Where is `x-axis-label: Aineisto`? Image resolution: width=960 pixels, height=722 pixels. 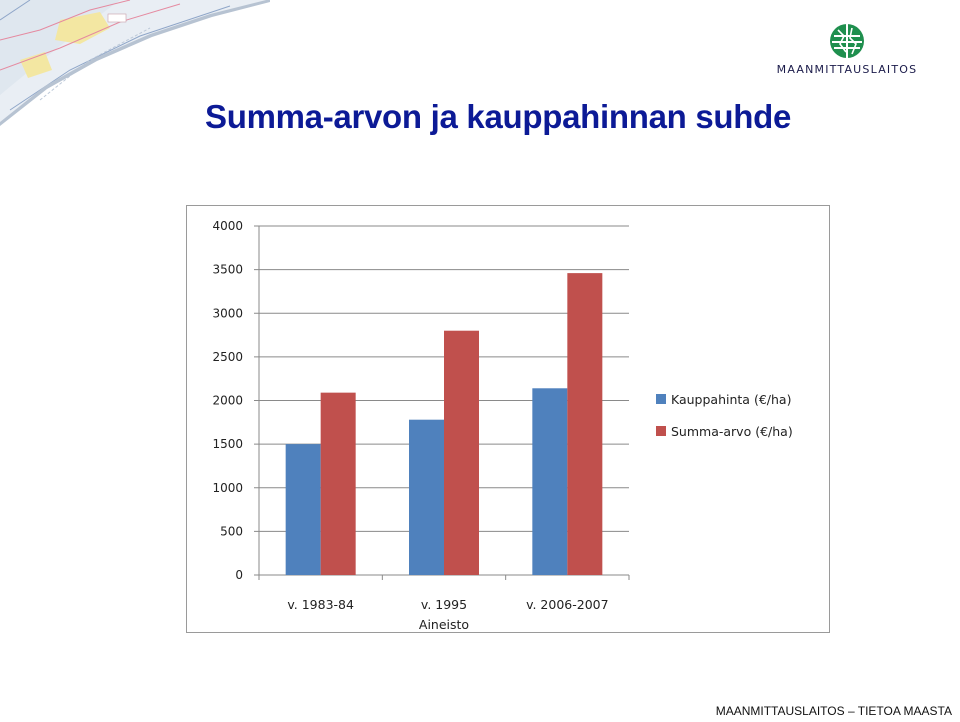
x-axis-label: Aineisto is located at coordinates (444, 624).